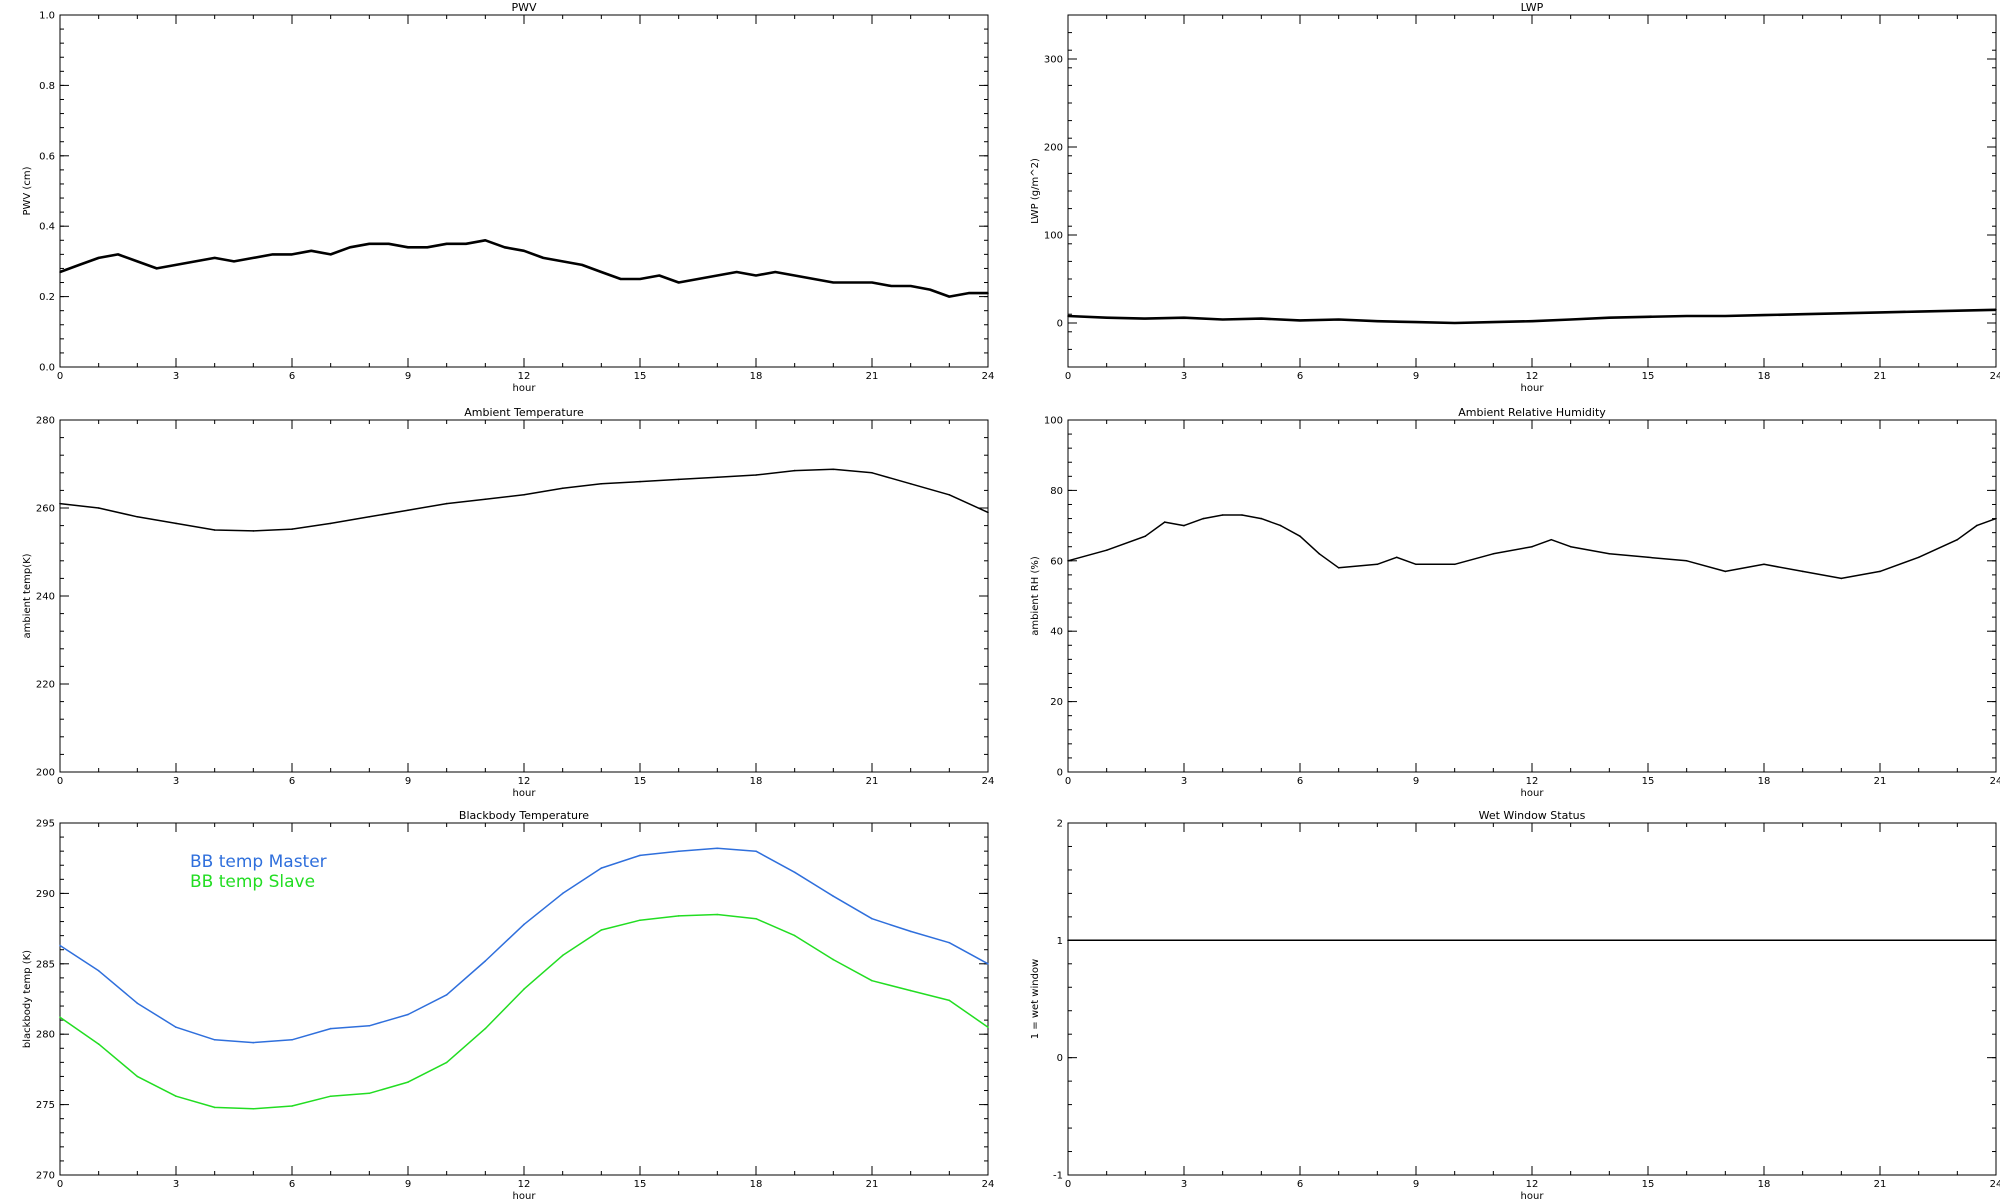  What do you see at coordinates (1532, 815) in the screenshot?
I see `chart-title: Wet Window Status` at bounding box center [1532, 815].